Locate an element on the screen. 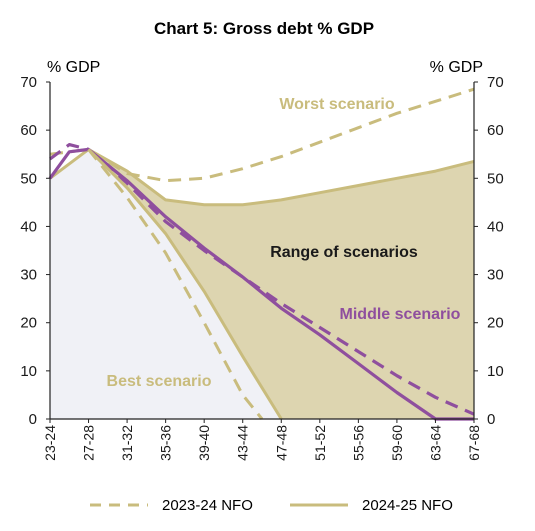 This screenshot has width=535, height=531. line-worst-scenario-2023-24-dashed is located at coordinates (262, 135).